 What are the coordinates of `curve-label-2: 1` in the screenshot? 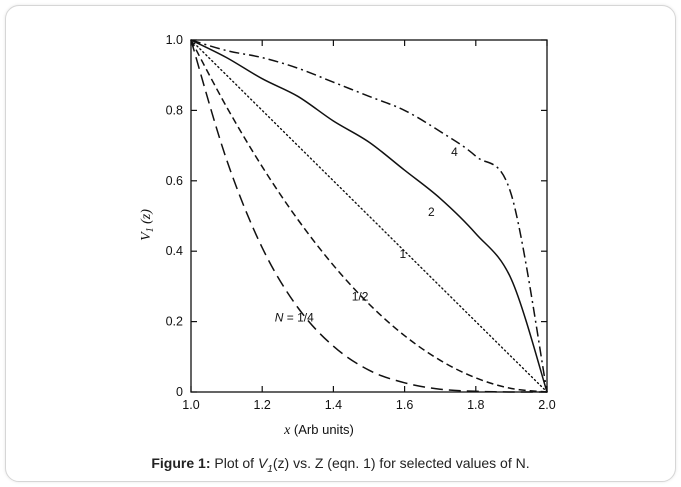 It's located at (402, 254).